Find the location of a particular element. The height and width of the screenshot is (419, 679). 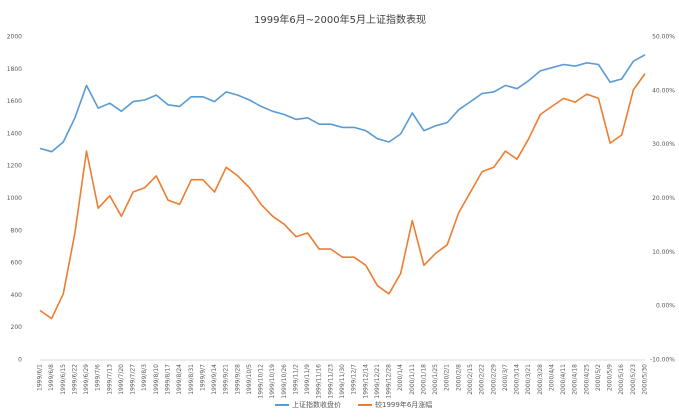

x-tick-label: 1999/12/28 is located at coordinates (389, 381).